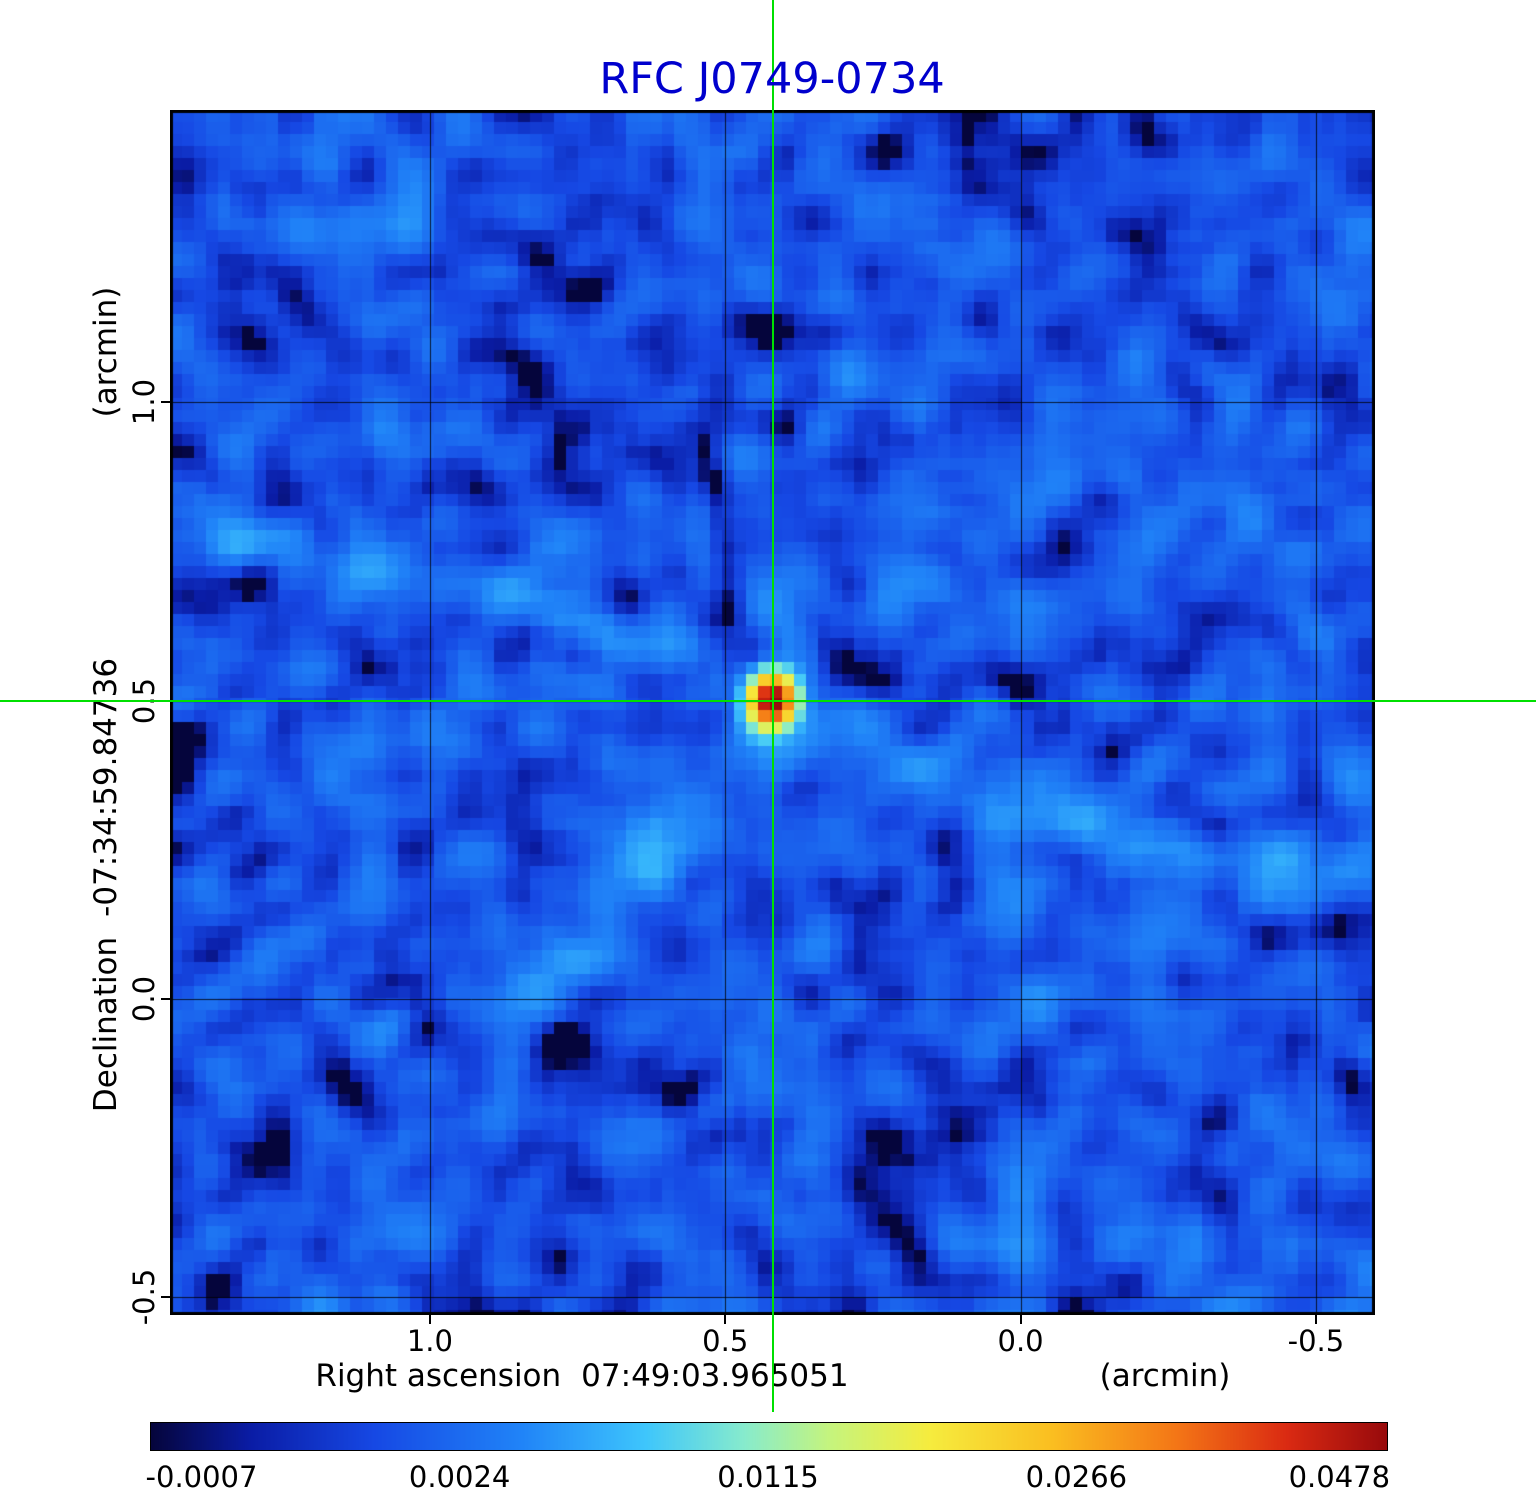  Describe the element at coordinates (106, 787) in the screenshot. I see `declination-value: -07:34:59.84736` at that location.